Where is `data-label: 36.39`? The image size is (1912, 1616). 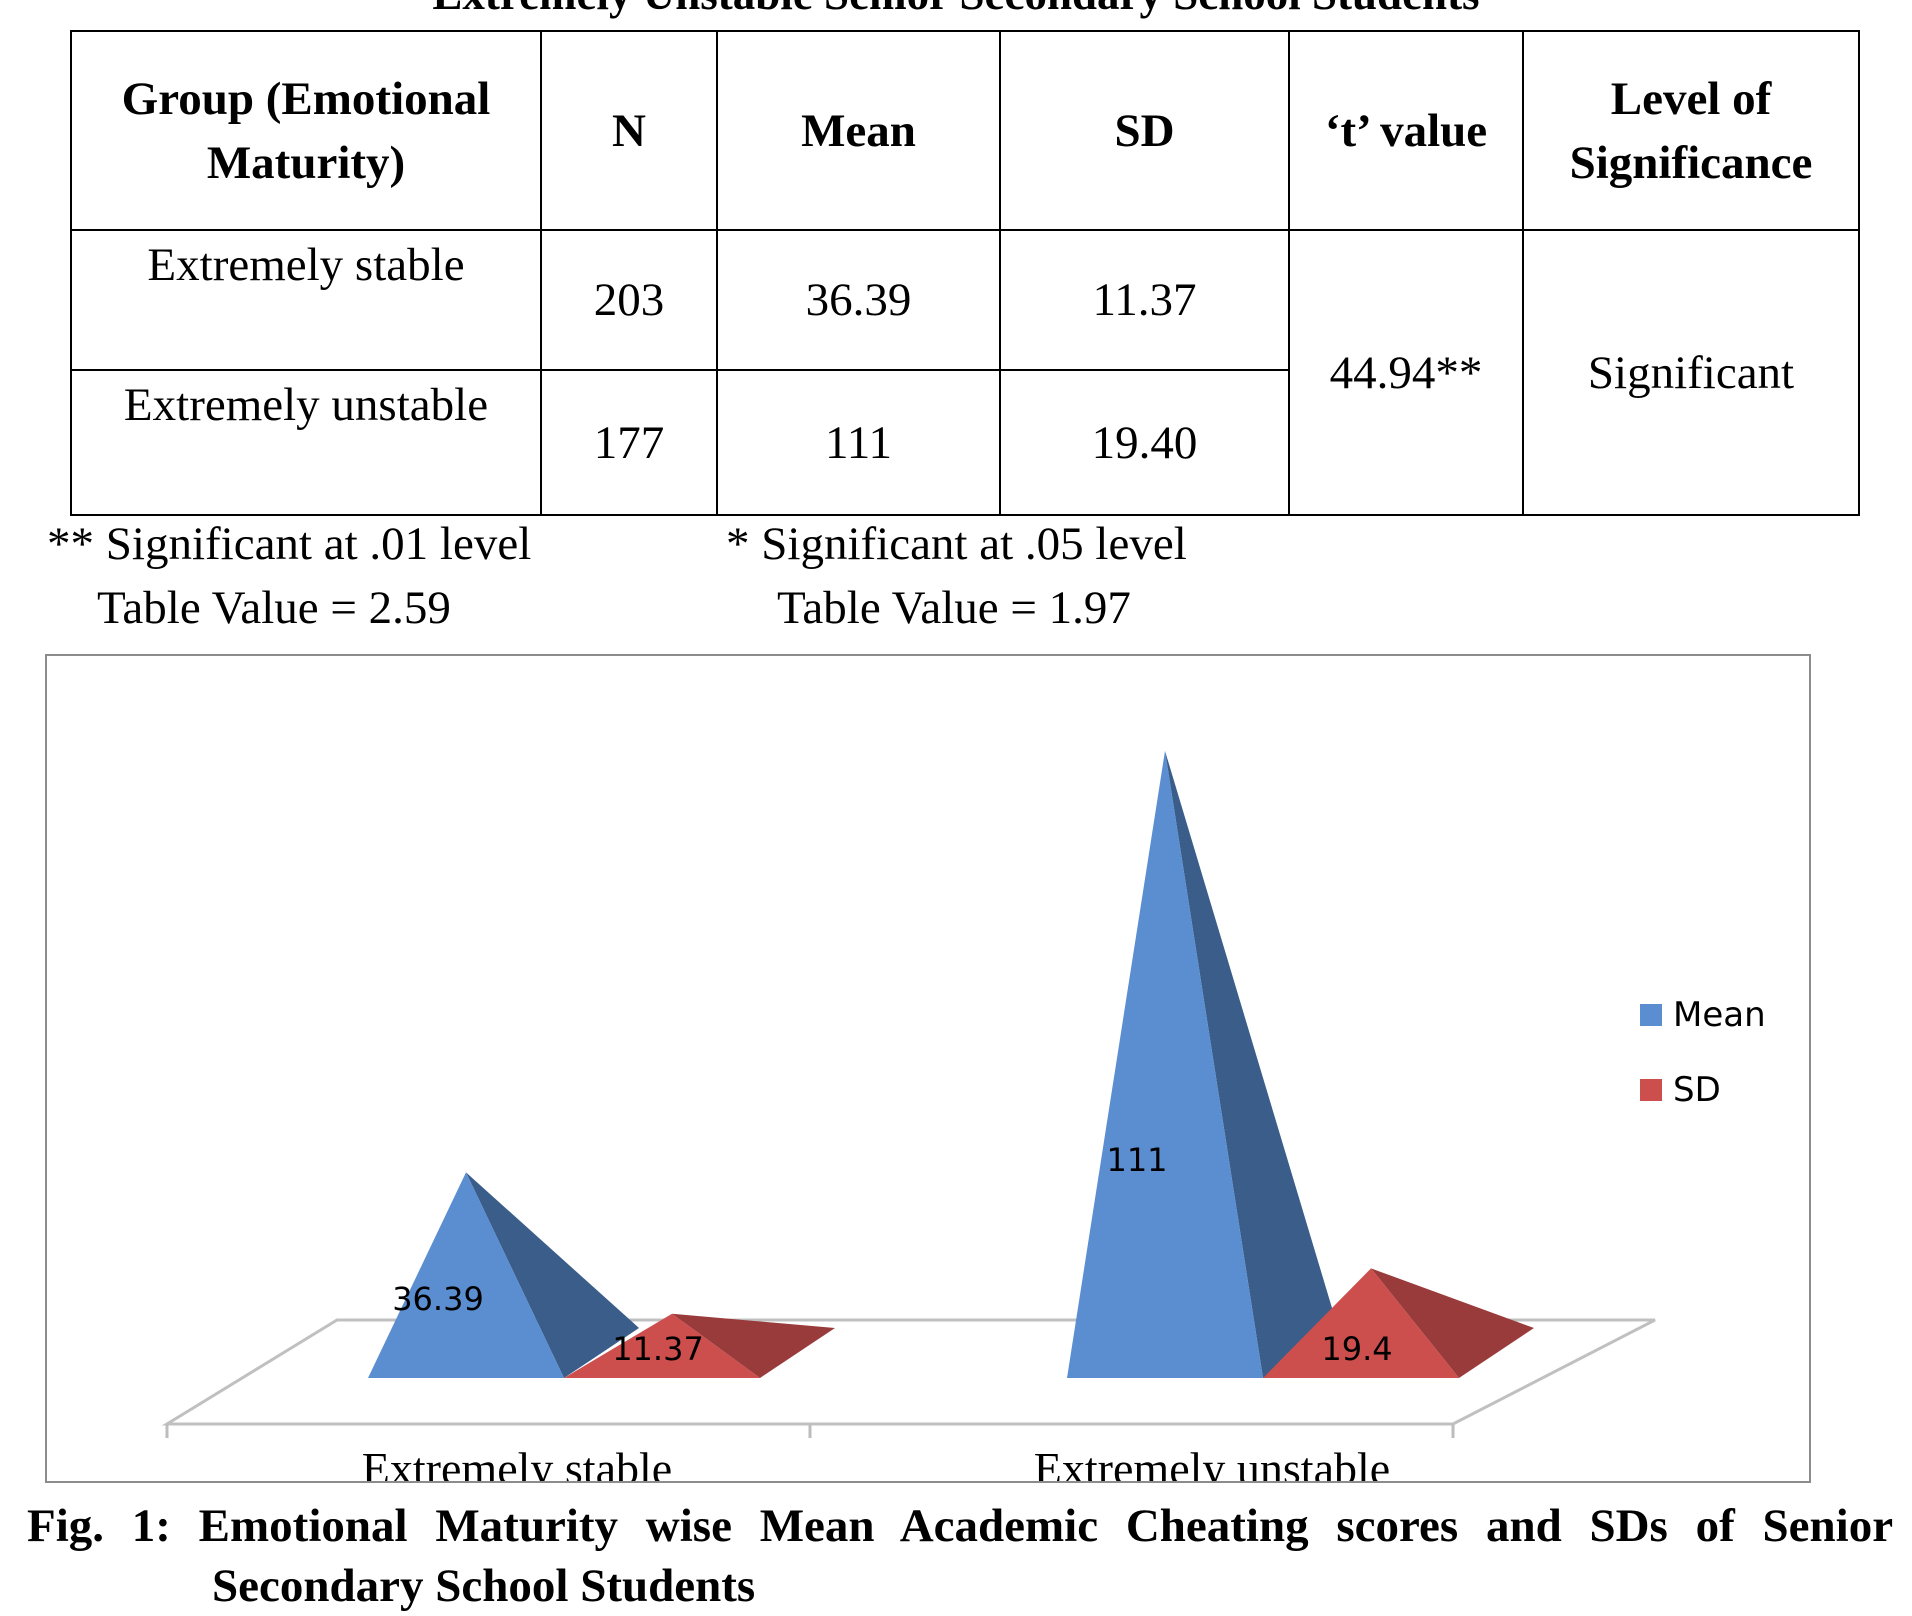 data-label: 36.39 is located at coordinates (438, 1299).